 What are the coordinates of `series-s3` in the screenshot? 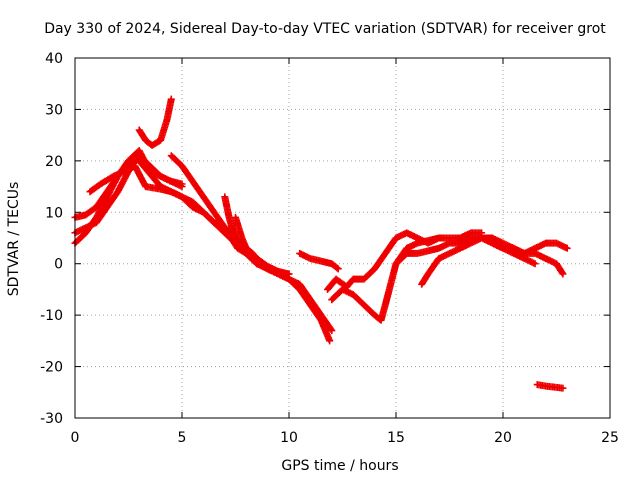 It's located at (128, 194).